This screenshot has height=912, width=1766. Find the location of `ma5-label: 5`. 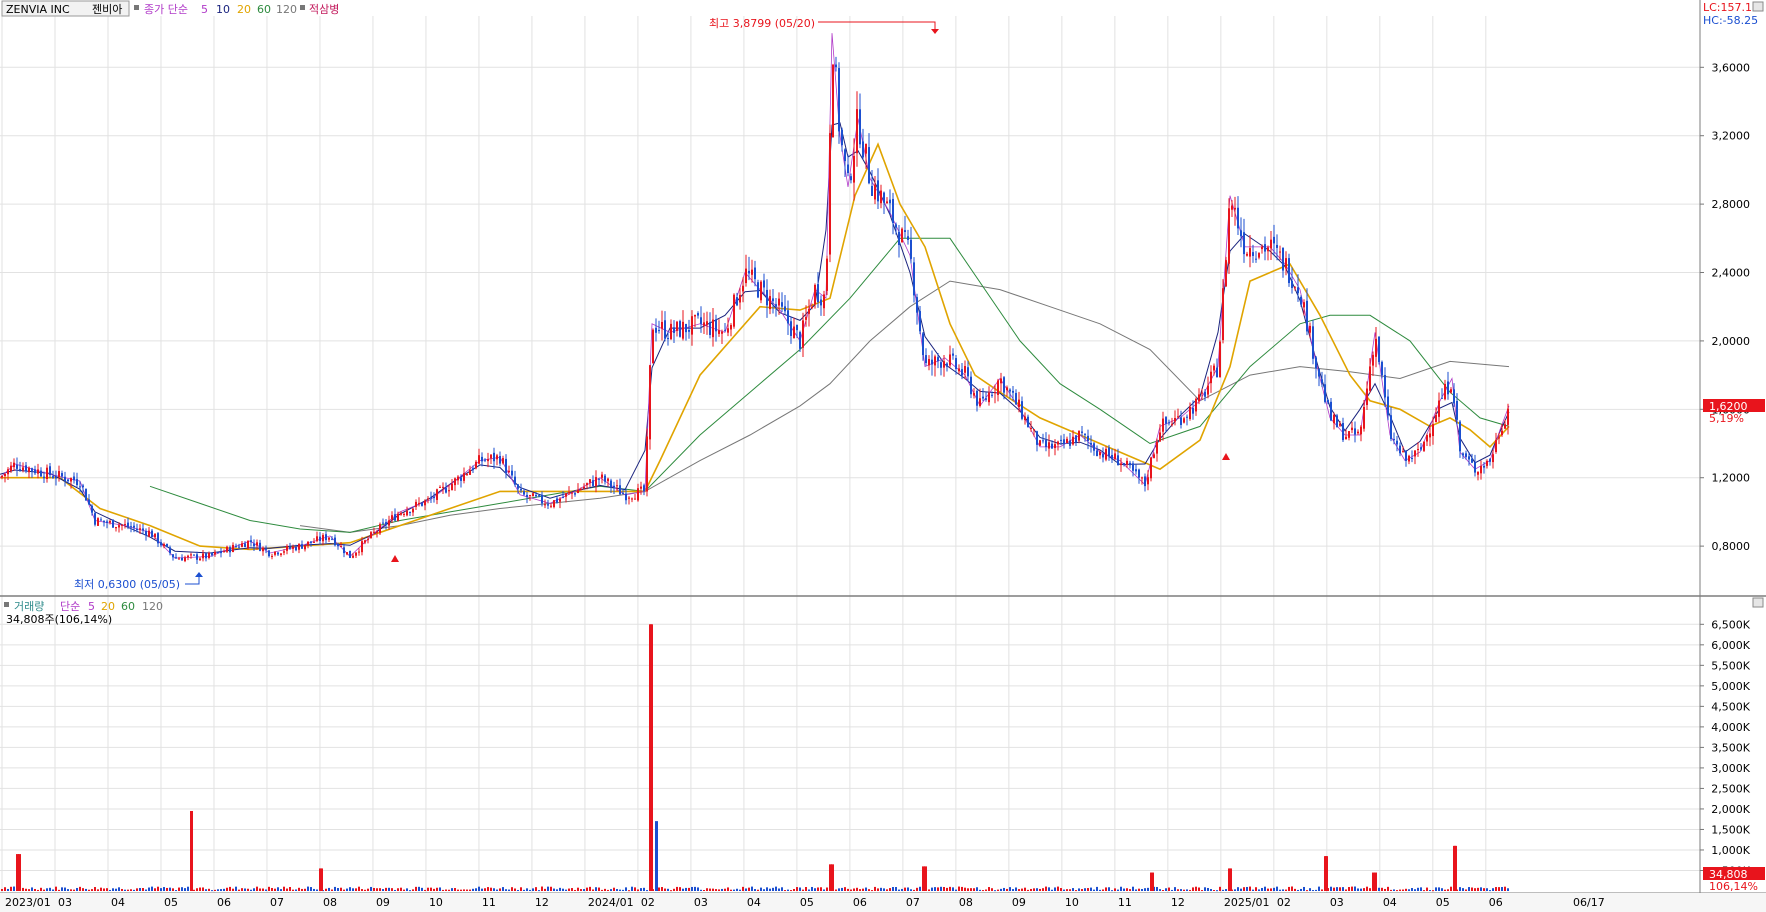

ma5-label: 5 is located at coordinates (204, 9).